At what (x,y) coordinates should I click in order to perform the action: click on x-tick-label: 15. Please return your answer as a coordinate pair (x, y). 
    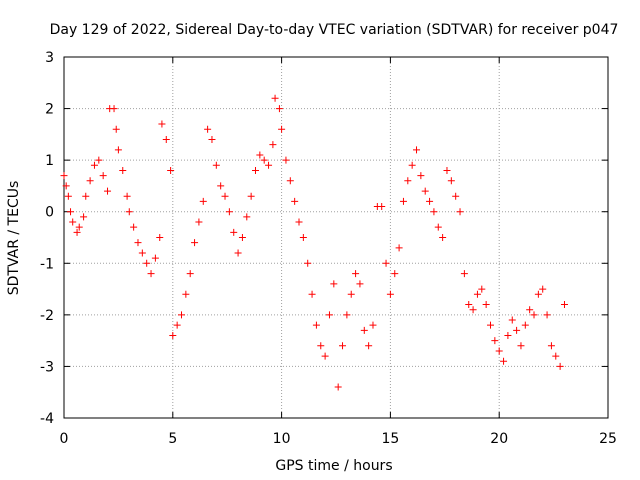
    Looking at the image, I should click on (390, 439).